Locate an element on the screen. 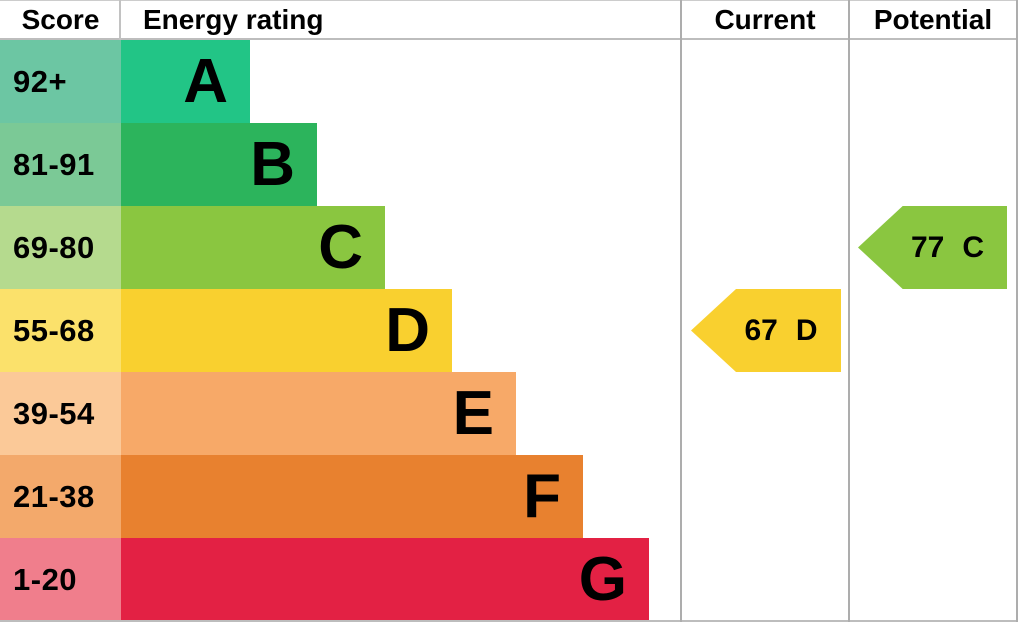  band-score-label: 1-20 is located at coordinates (60, 579).